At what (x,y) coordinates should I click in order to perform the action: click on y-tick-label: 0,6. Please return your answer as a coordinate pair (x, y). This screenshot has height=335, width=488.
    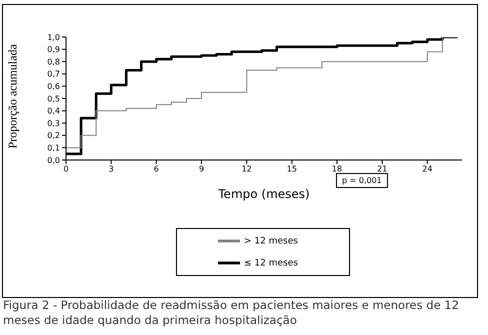
    Looking at the image, I should click on (53, 87).